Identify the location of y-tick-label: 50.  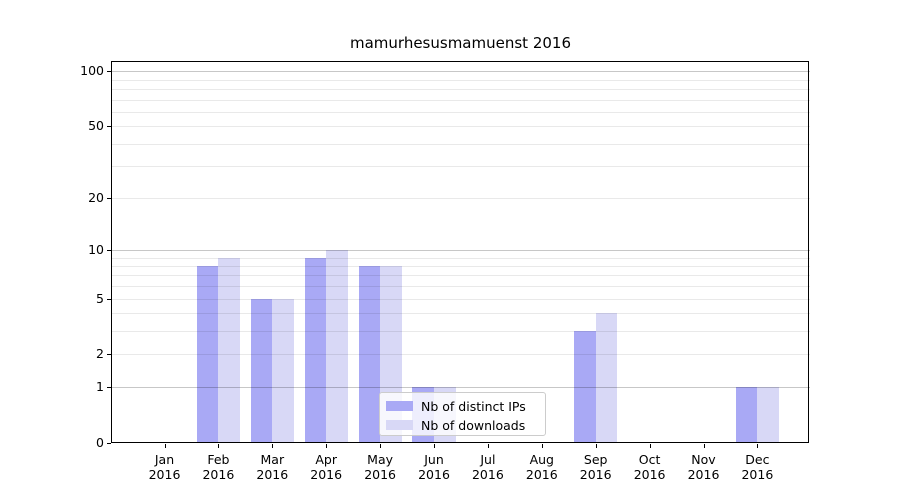
(96, 126).